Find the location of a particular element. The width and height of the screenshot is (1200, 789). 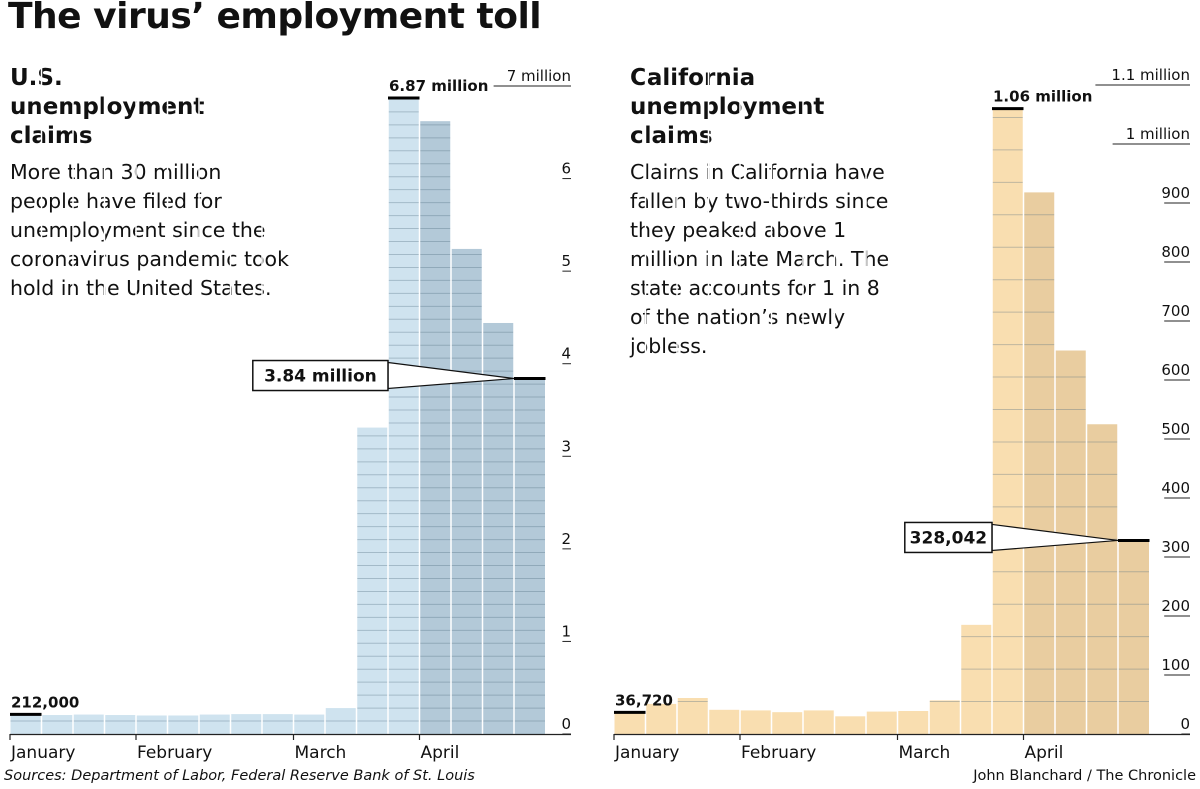

ca-month-label: March is located at coordinates (925, 753).